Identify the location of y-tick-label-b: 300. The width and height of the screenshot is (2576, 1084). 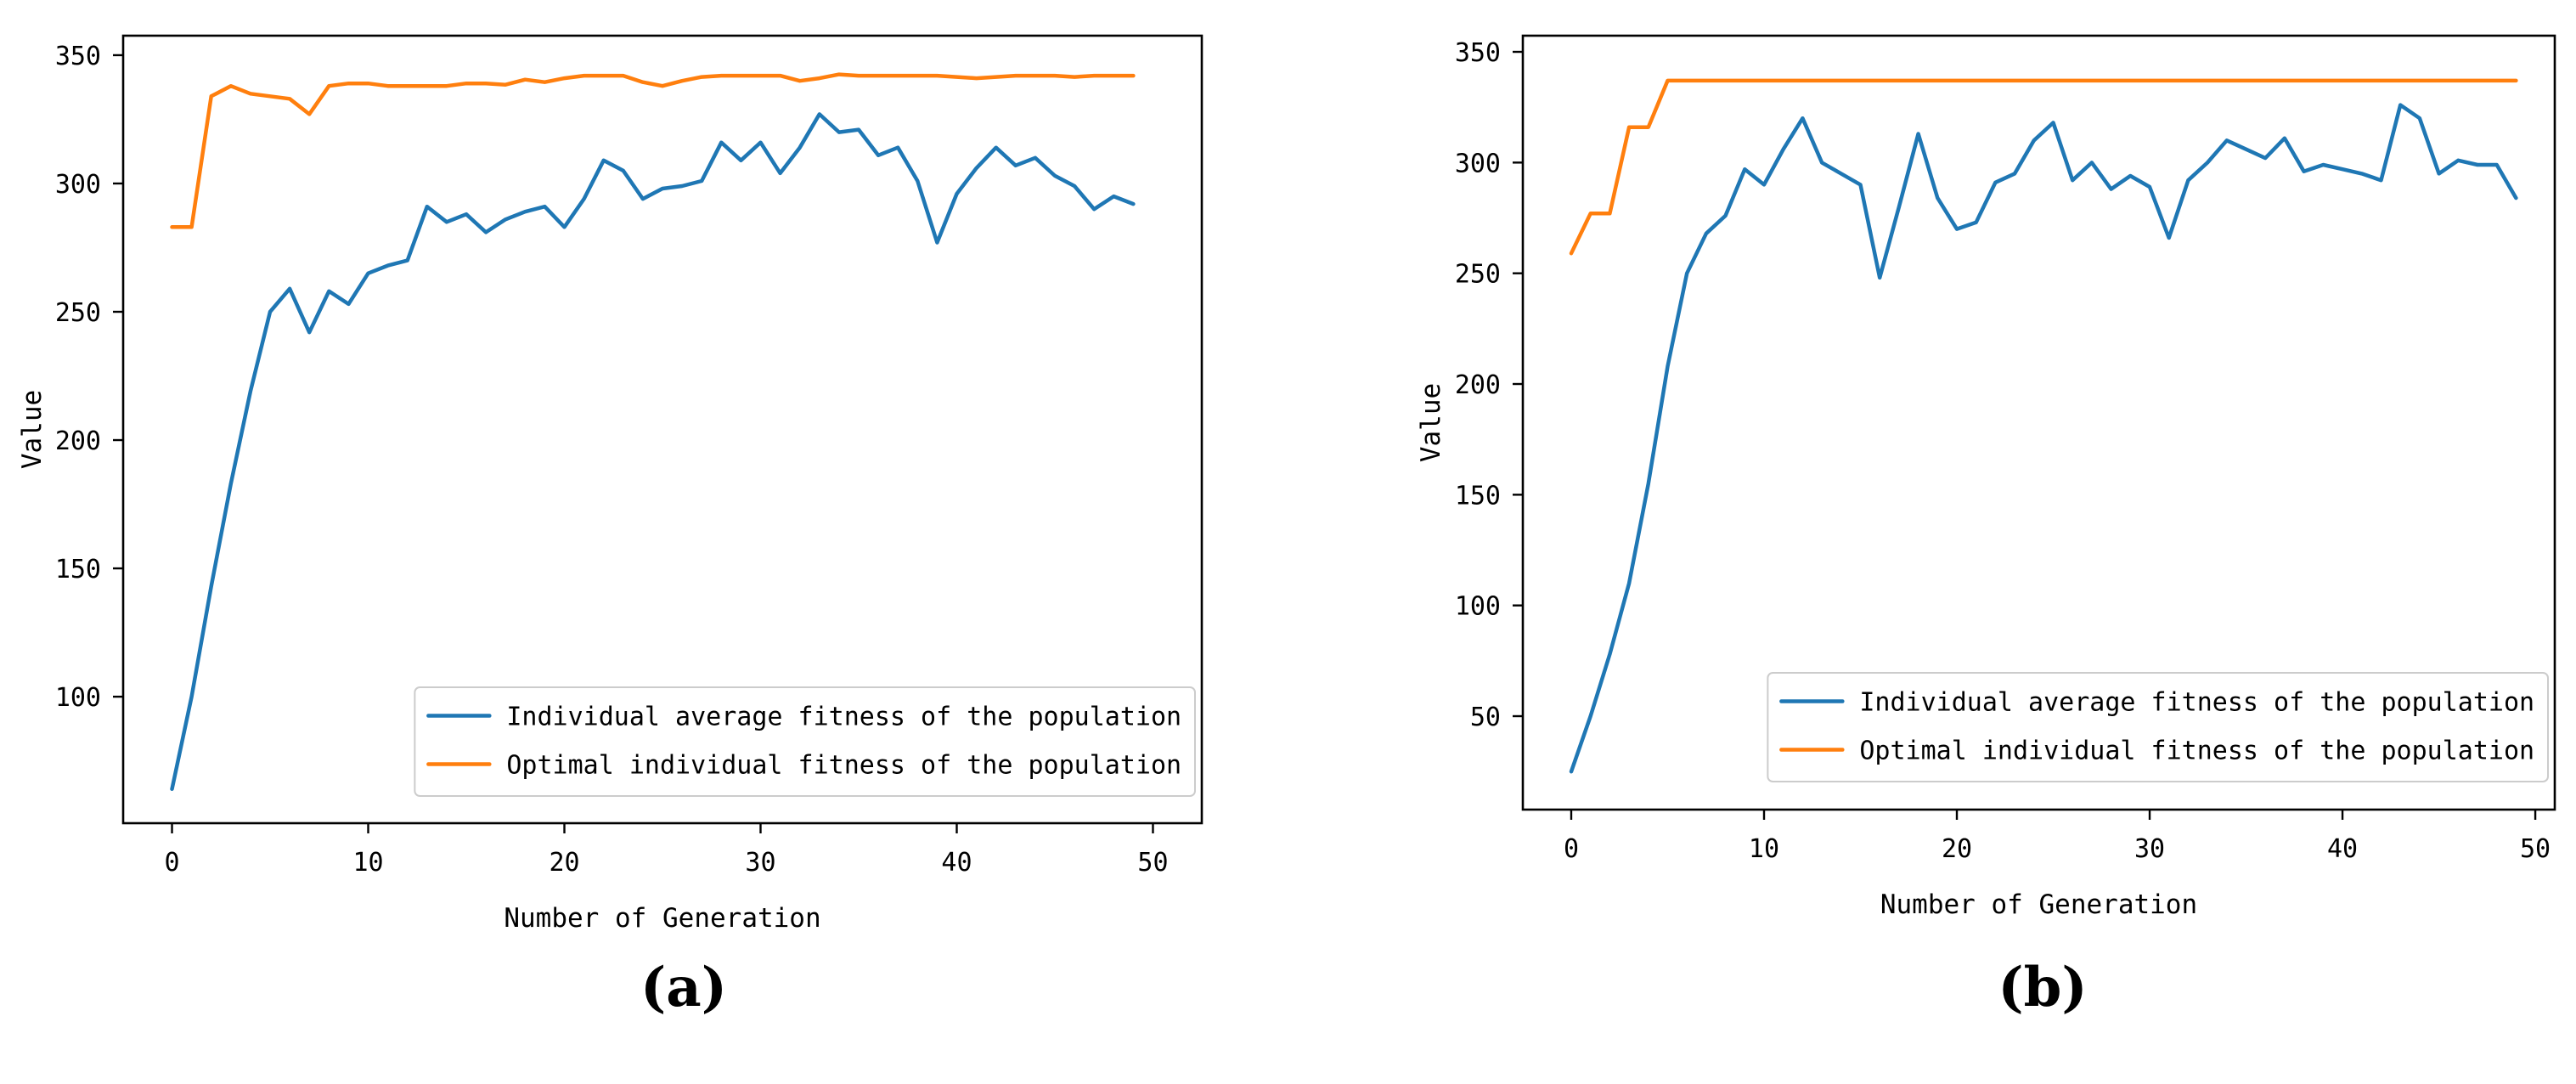
(1478, 163).